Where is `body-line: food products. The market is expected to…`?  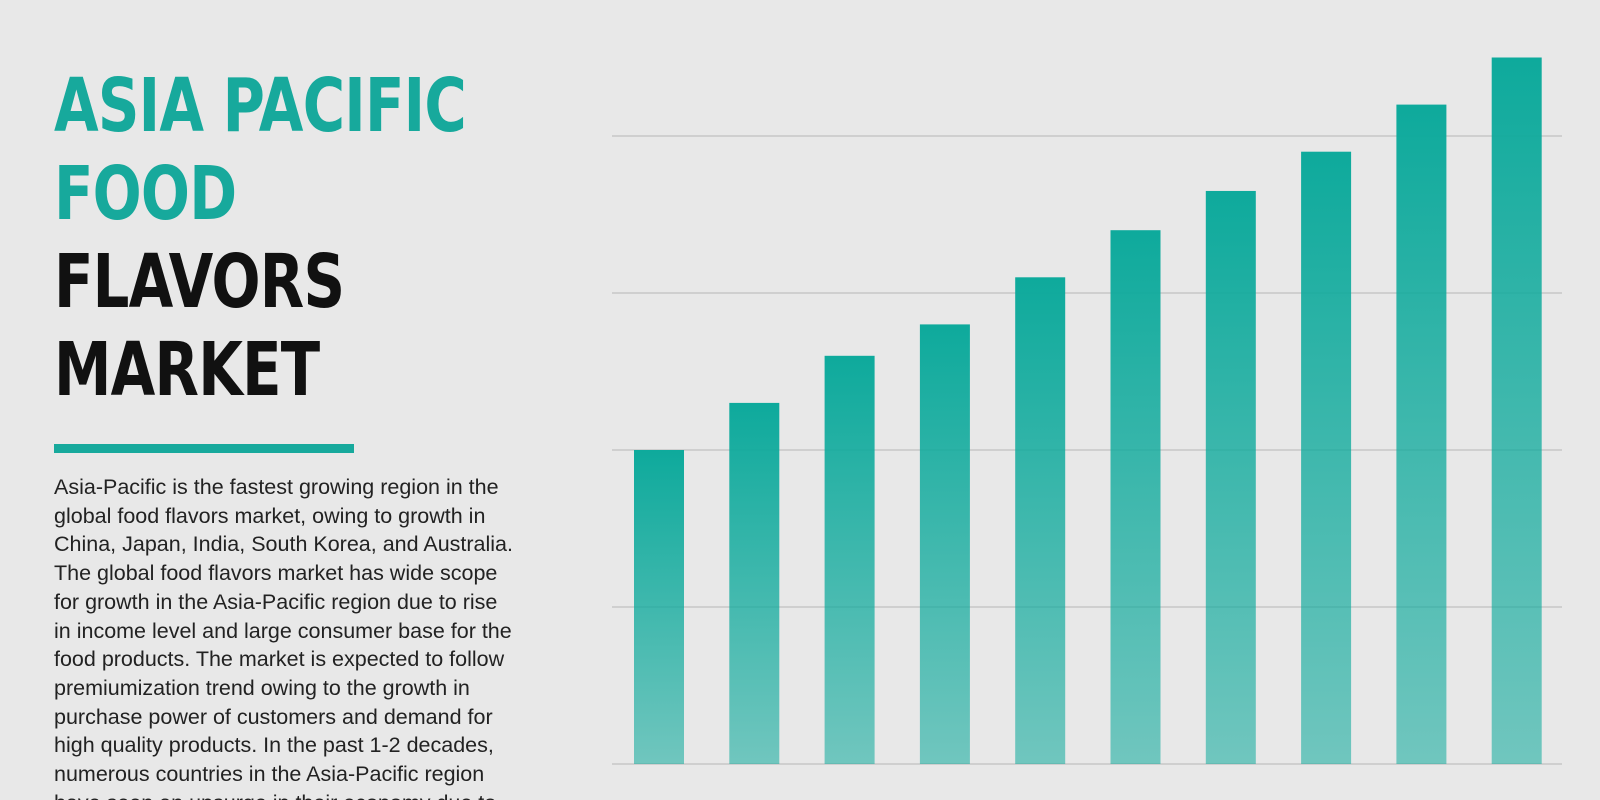 body-line: food products. The market is expected to… is located at coordinates (279, 659).